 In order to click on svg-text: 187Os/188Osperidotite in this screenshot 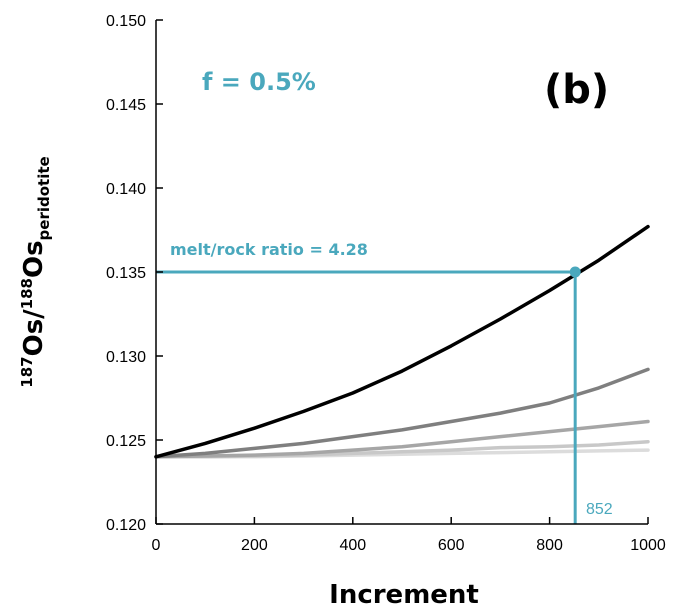, I will do `click(35, 271)`.